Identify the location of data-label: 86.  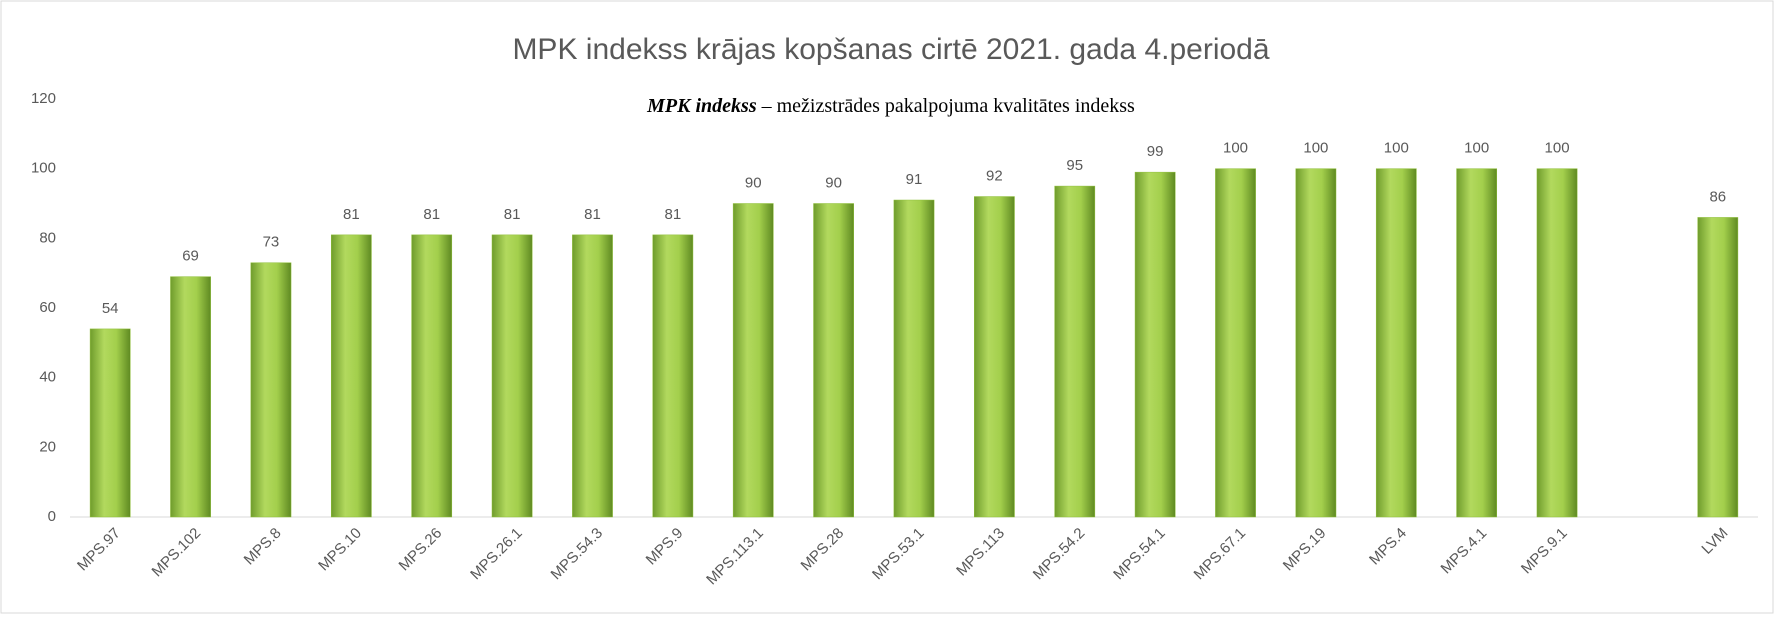
(1717, 196).